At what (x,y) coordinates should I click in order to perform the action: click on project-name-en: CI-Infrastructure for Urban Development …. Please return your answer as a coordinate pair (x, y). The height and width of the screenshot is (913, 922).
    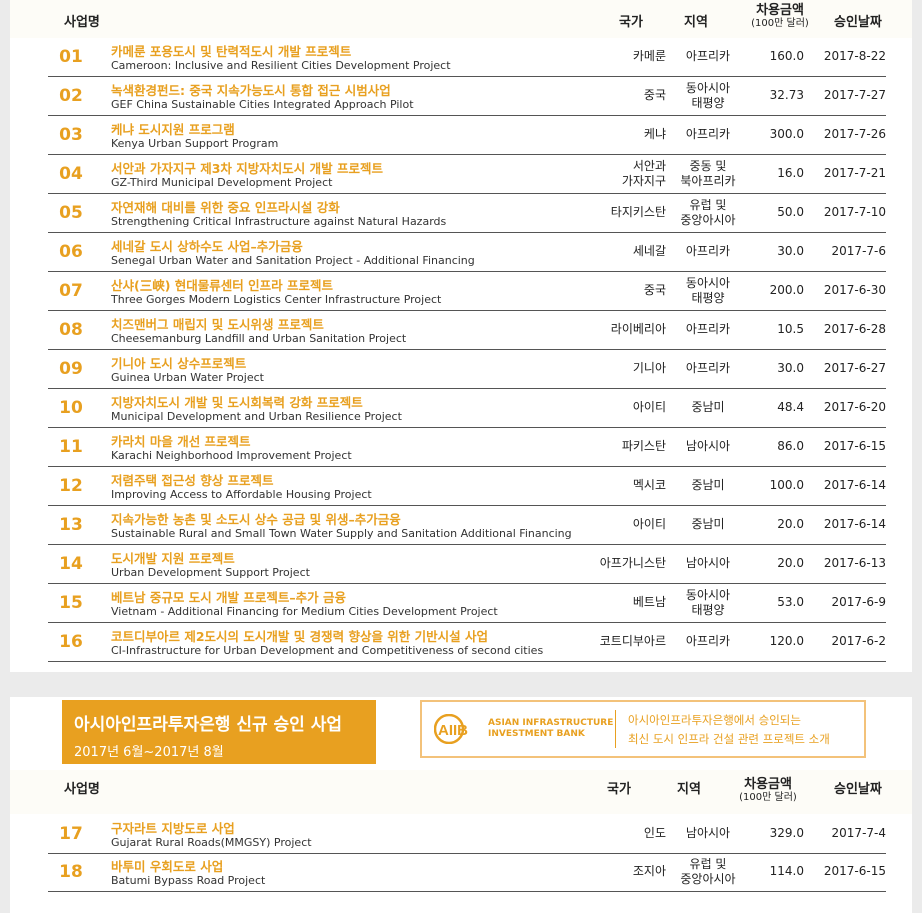
    Looking at the image, I should click on (327, 650).